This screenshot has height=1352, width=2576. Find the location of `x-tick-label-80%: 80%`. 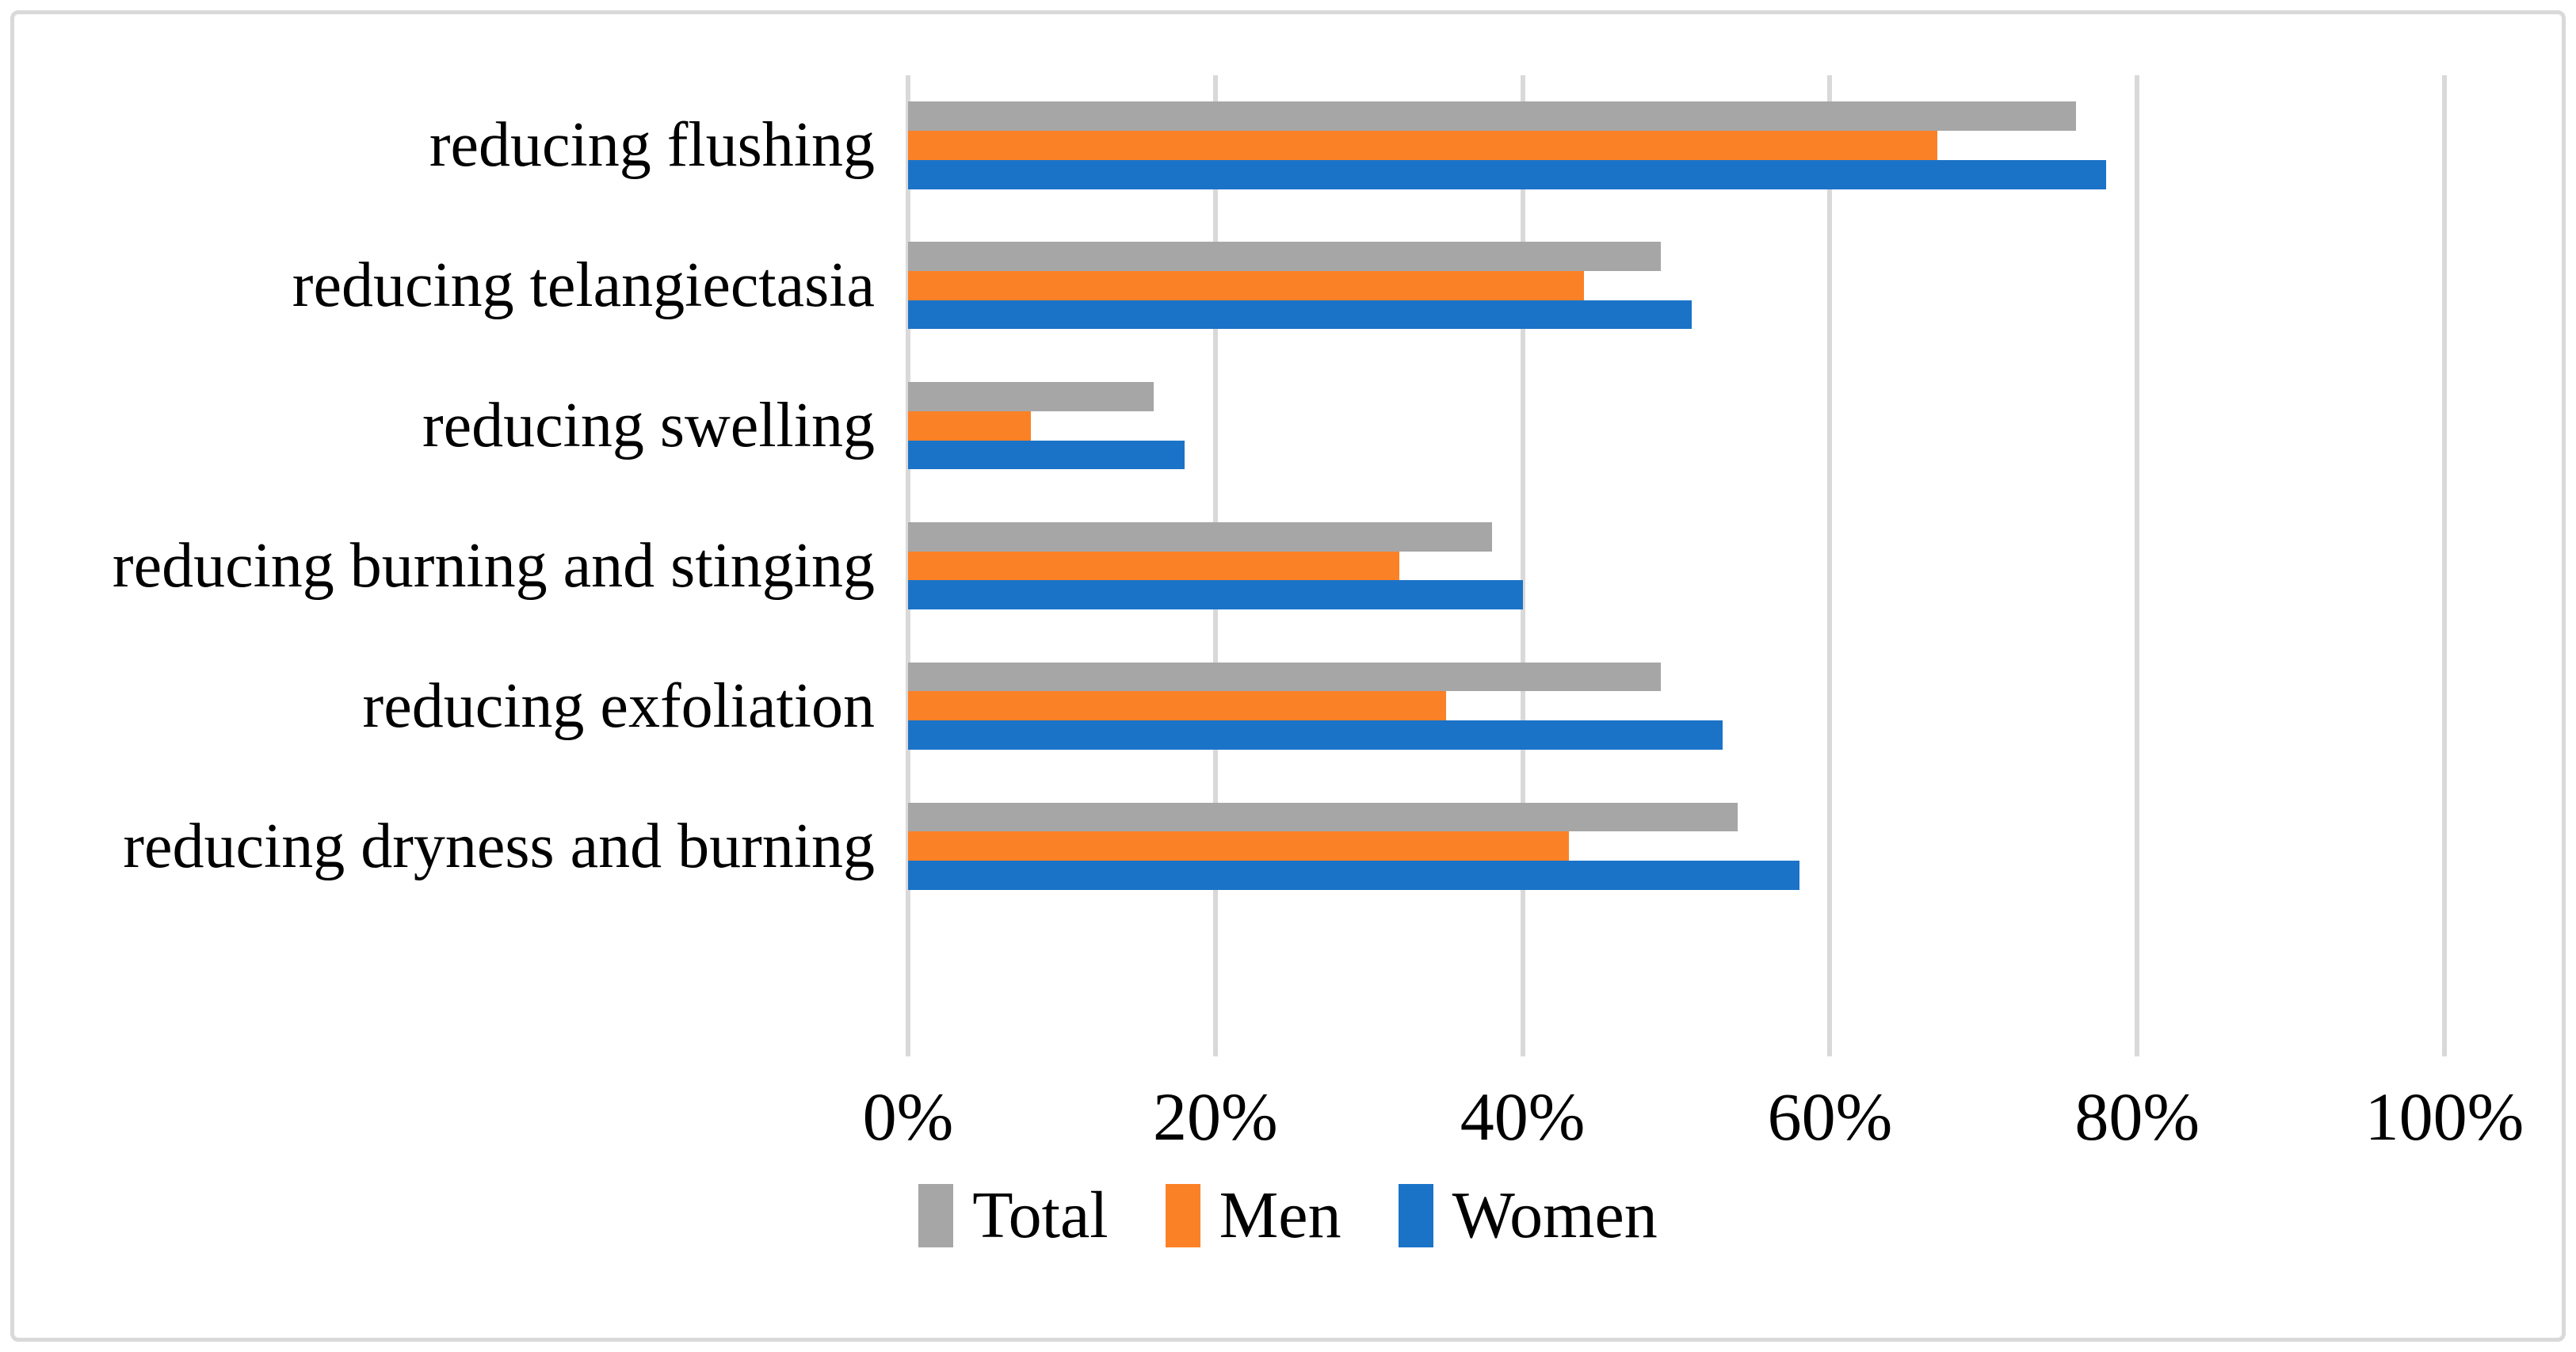

x-tick-label-80%: 80% is located at coordinates (2137, 1117).